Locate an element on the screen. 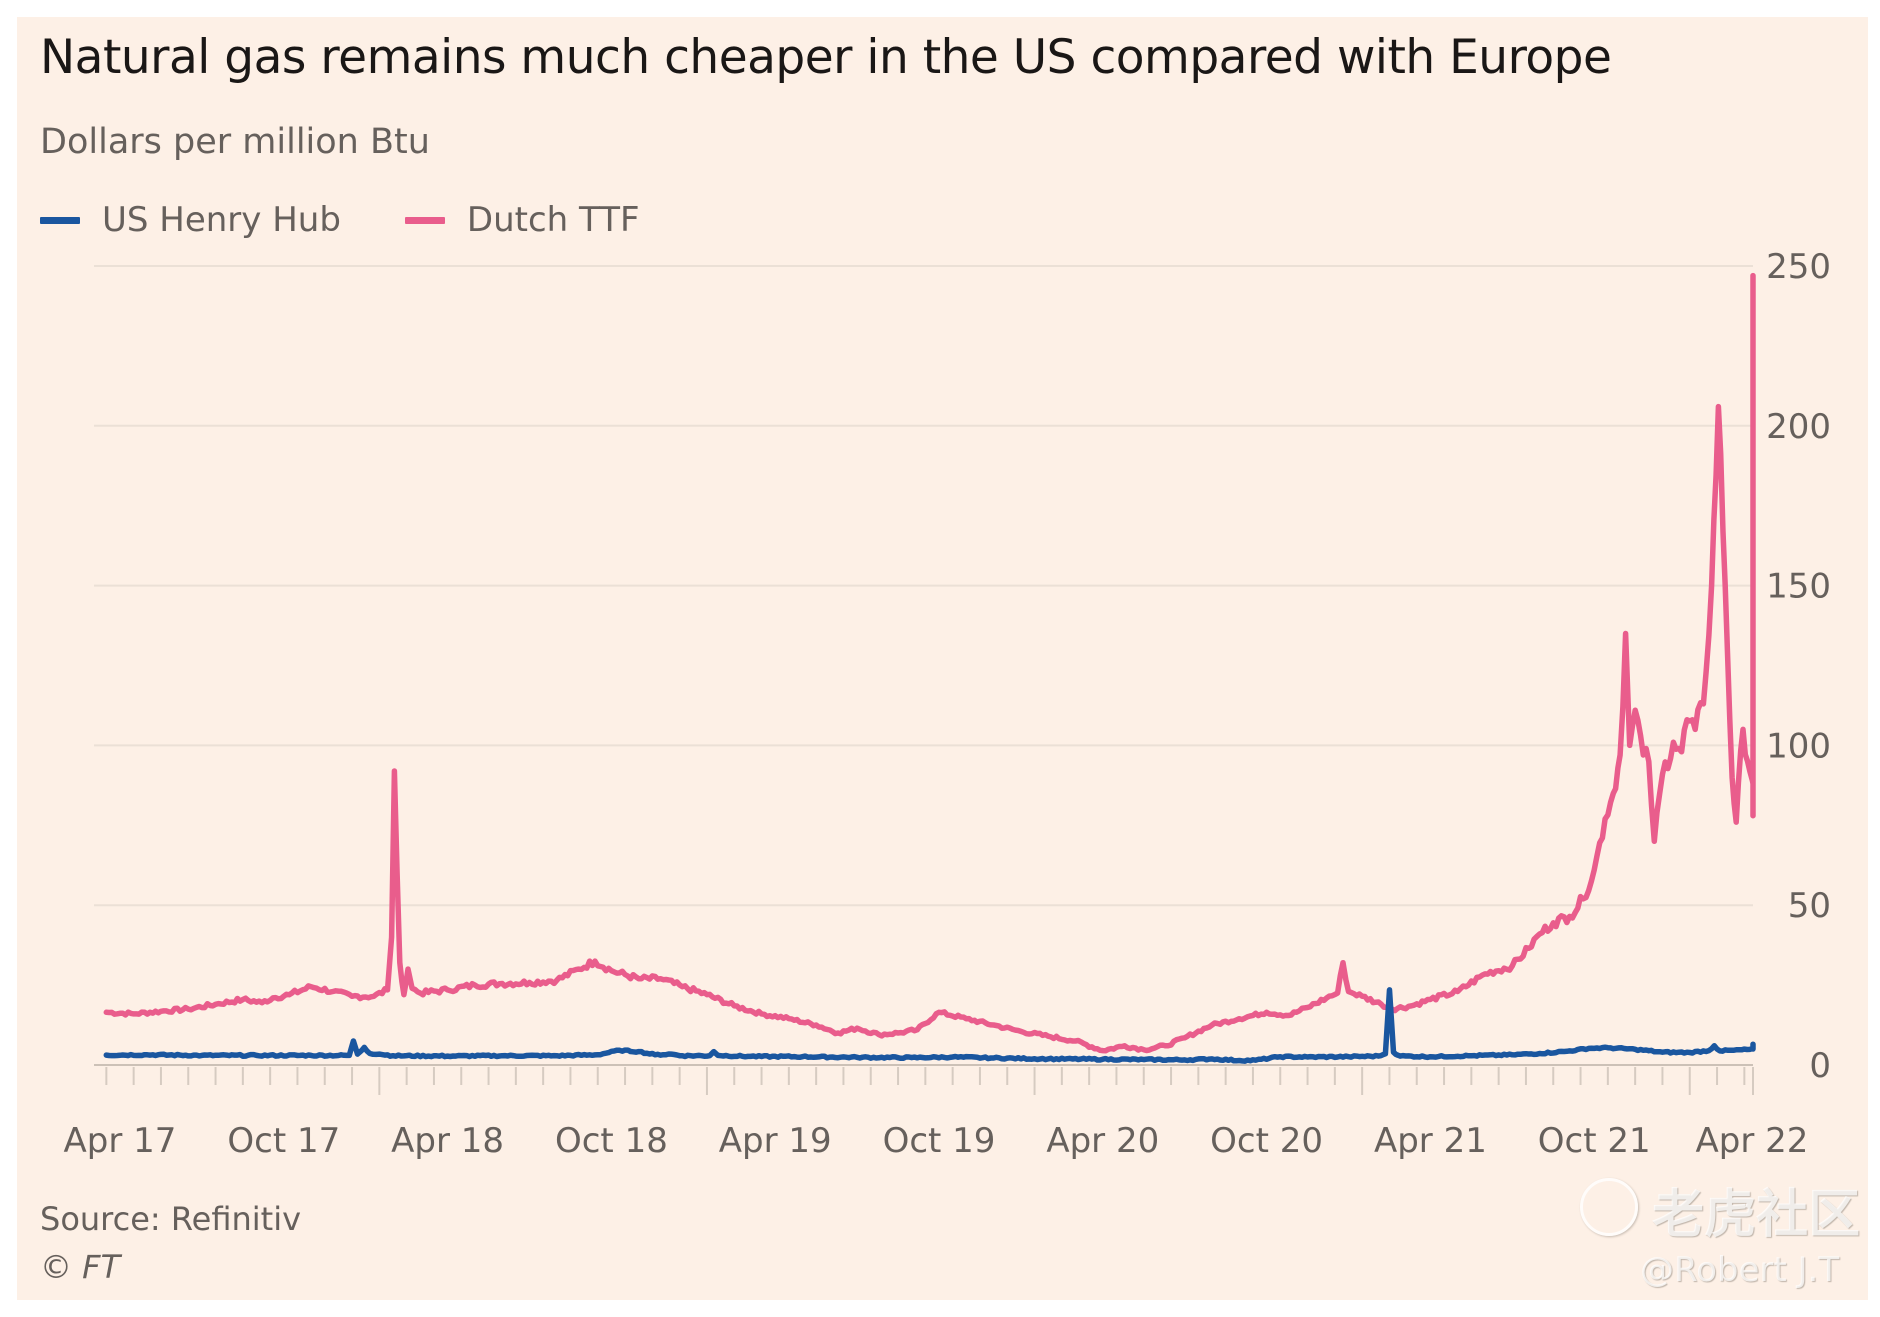 The image size is (1880, 1317). legend-swatch-dutch-ttf is located at coordinates (424, 220).